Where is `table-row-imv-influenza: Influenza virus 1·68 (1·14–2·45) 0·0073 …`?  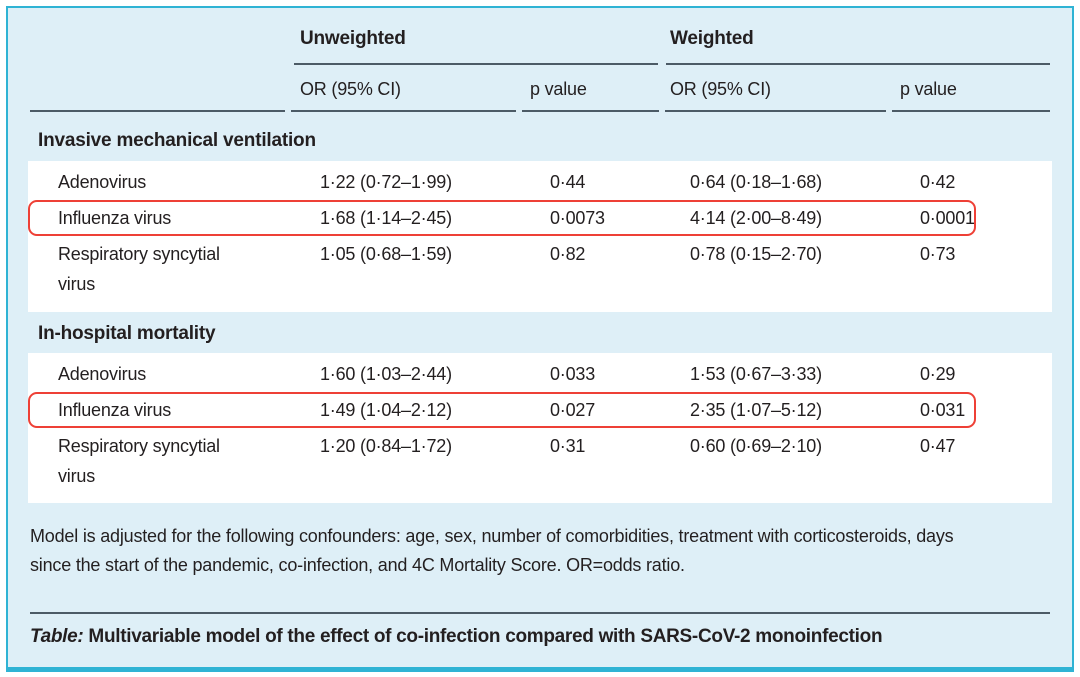 table-row-imv-influenza: Influenza virus 1·68 (1·14–2·45) 0·0073 … is located at coordinates (540, 218).